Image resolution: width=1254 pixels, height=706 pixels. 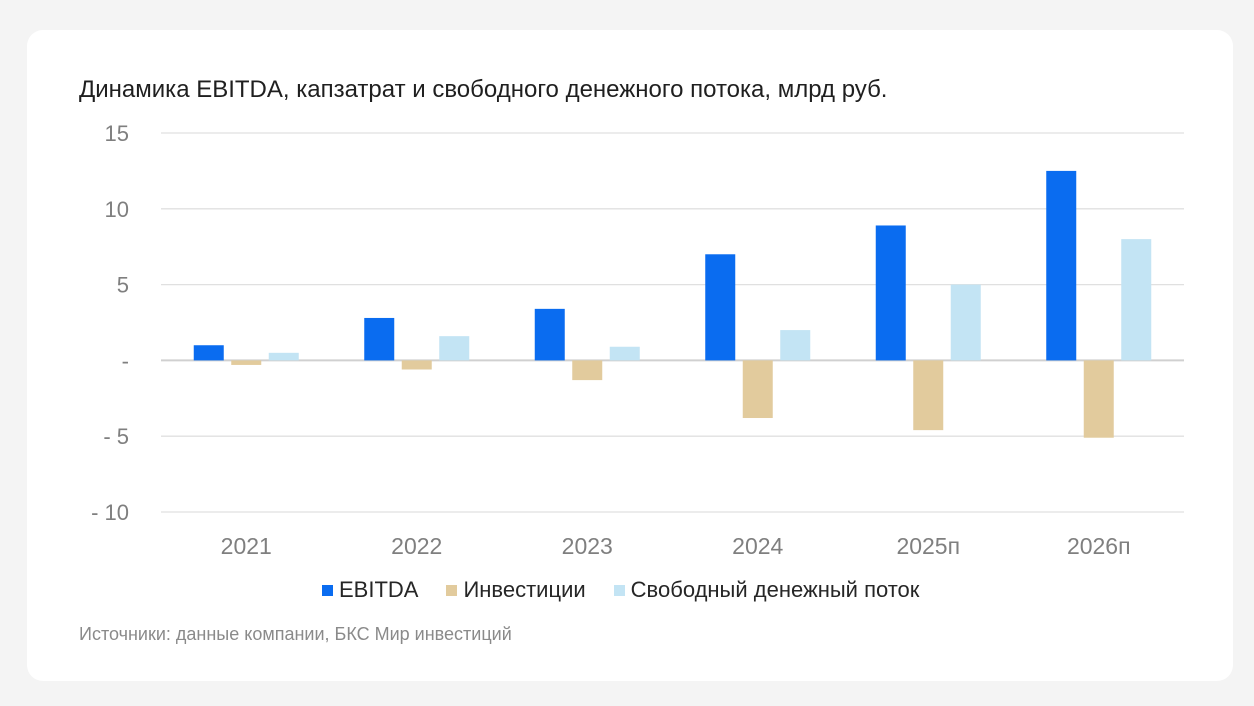 What do you see at coordinates (775, 589) in the screenshot?
I see `legend-label: Свободный денежный поток` at bounding box center [775, 589].